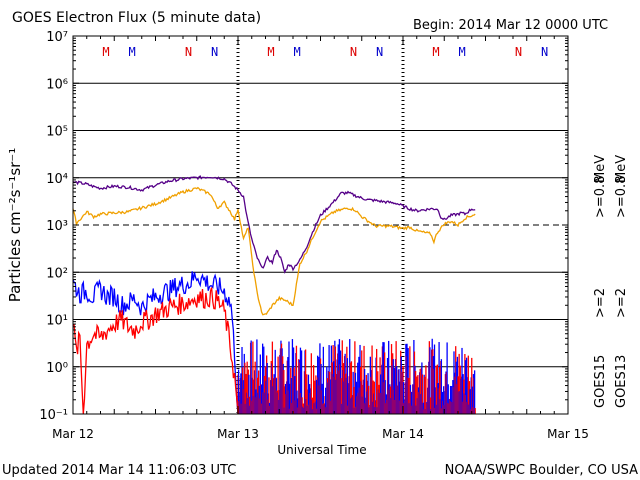 The height and width of the screenshot is (480, 640). Describe the element at coordinates (15, 225) in the screenshot. I see `y-axis-label: Particles cm⁻²s⁻¹sr⁻¹` at that location.